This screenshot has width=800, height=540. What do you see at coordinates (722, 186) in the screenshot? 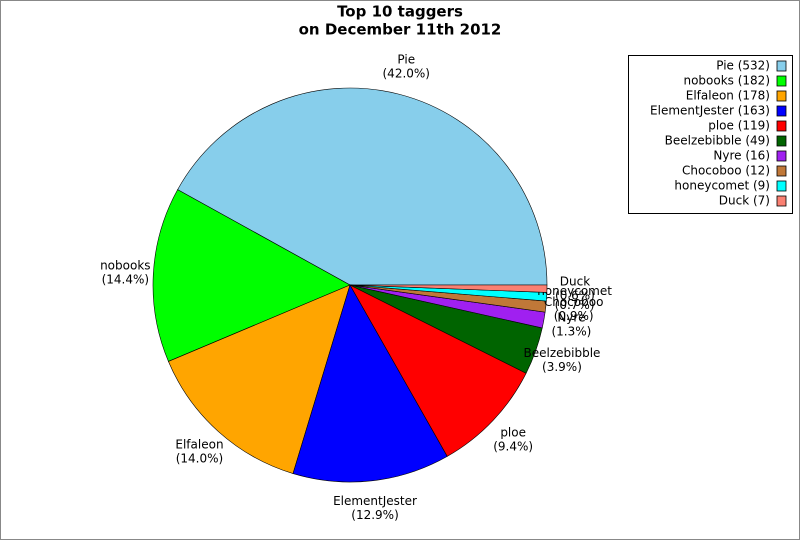
I see `legend-label: honeycomet (9)` at bounding box center [722, 186].